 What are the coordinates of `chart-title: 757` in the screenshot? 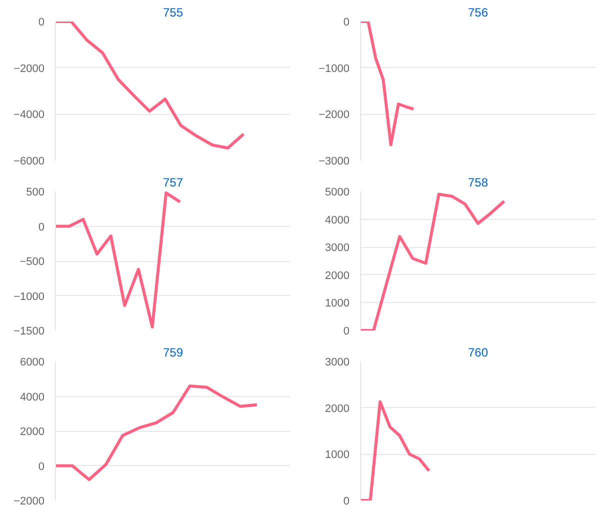 It's located at (173, 183).